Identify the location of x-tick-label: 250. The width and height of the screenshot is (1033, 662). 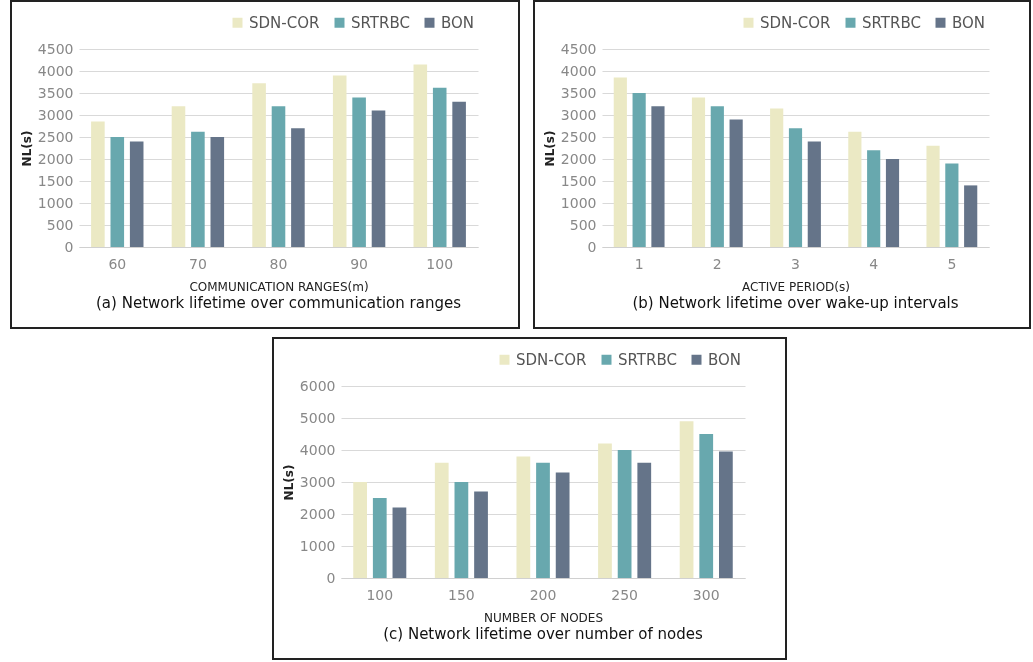
(624, 594).